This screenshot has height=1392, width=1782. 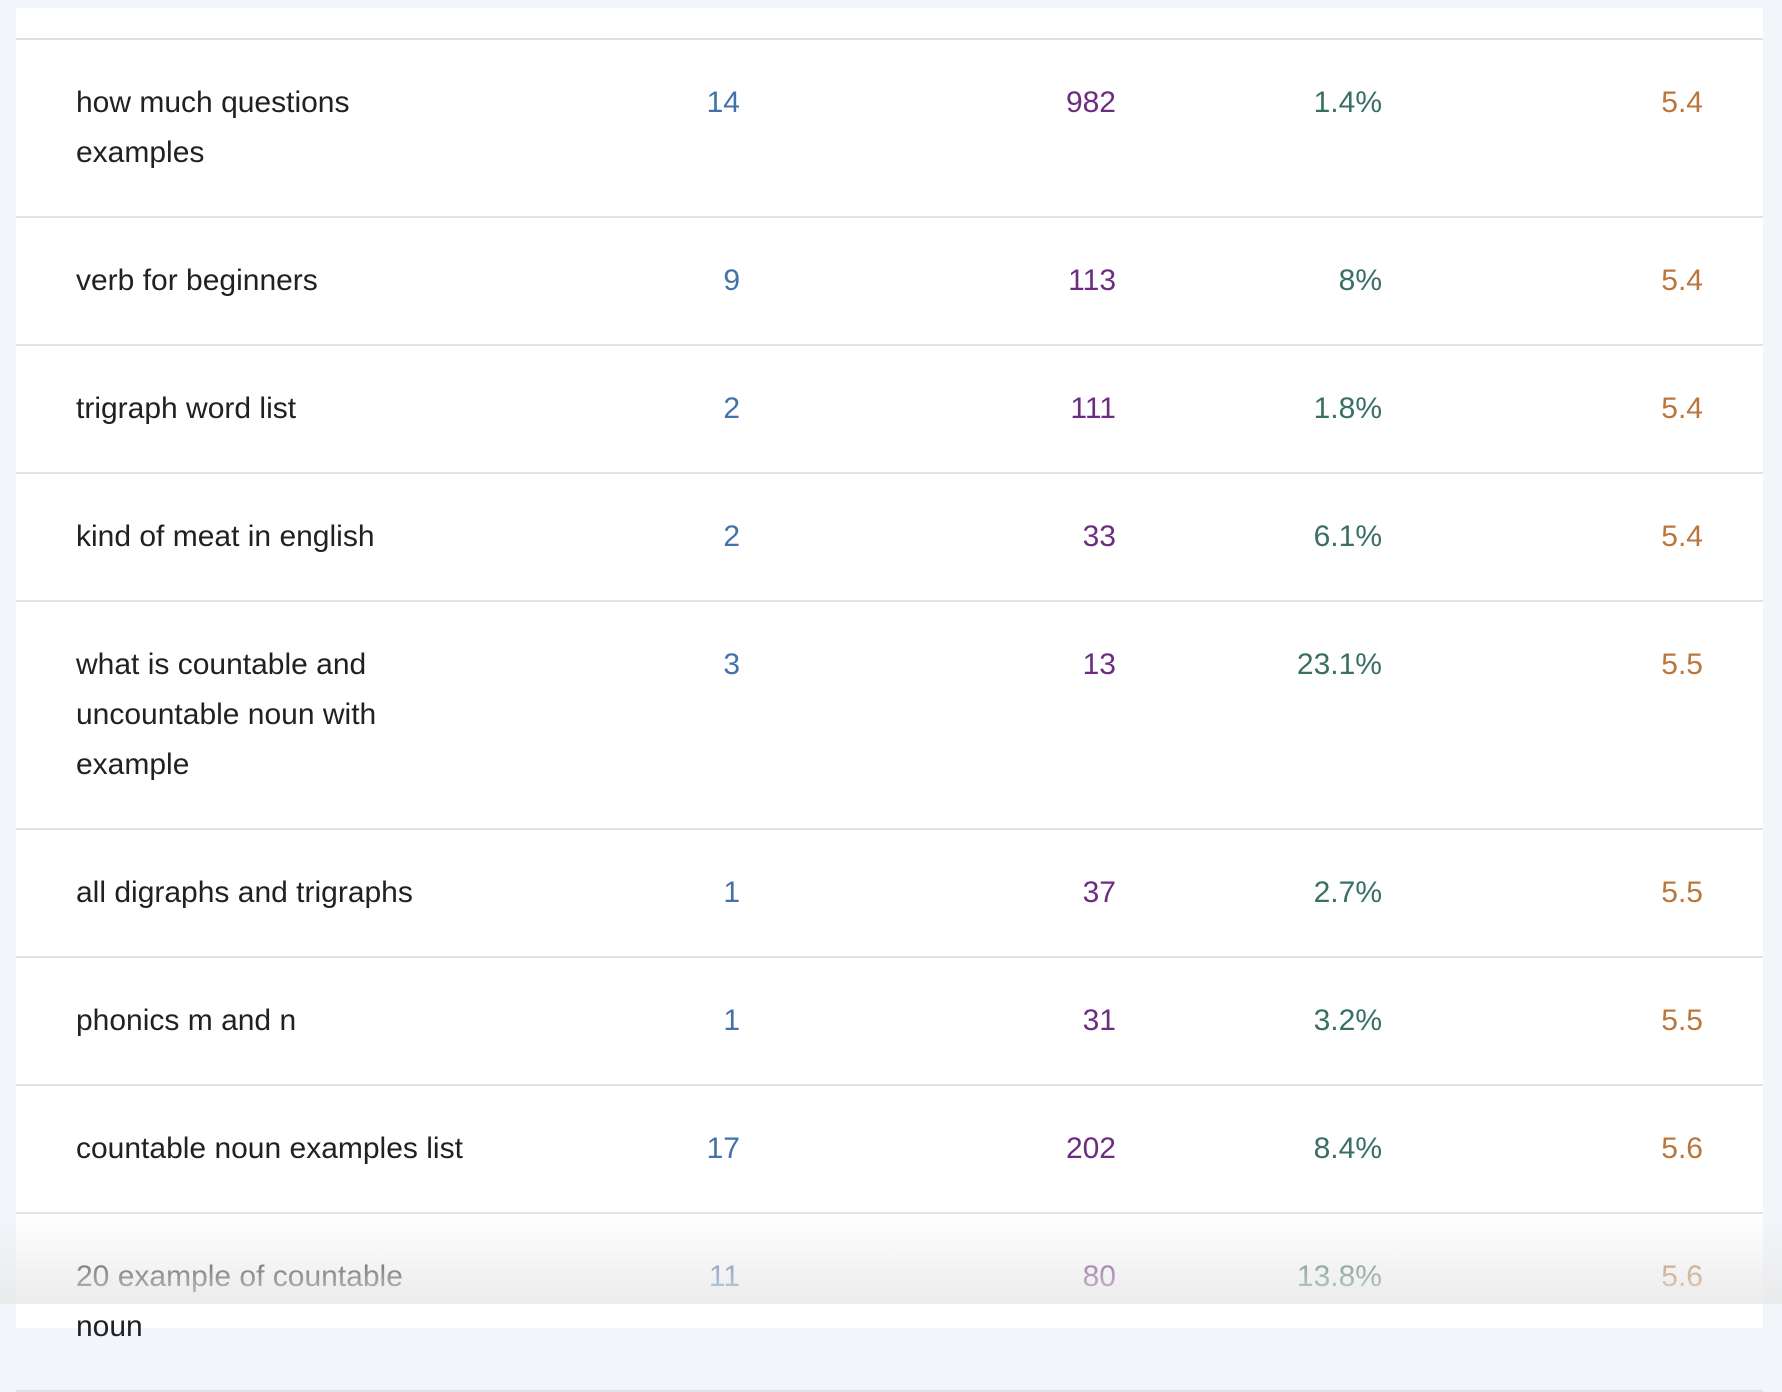 I want to click on ratio-cell: 23.1%, so click(x=1339, y=664).